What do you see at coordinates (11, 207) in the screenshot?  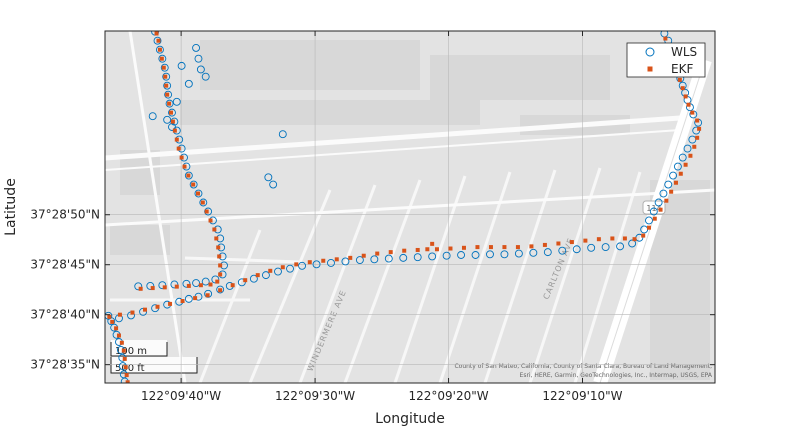 I see `y-axis-label: Latitude` at bounding box center [11, 207].